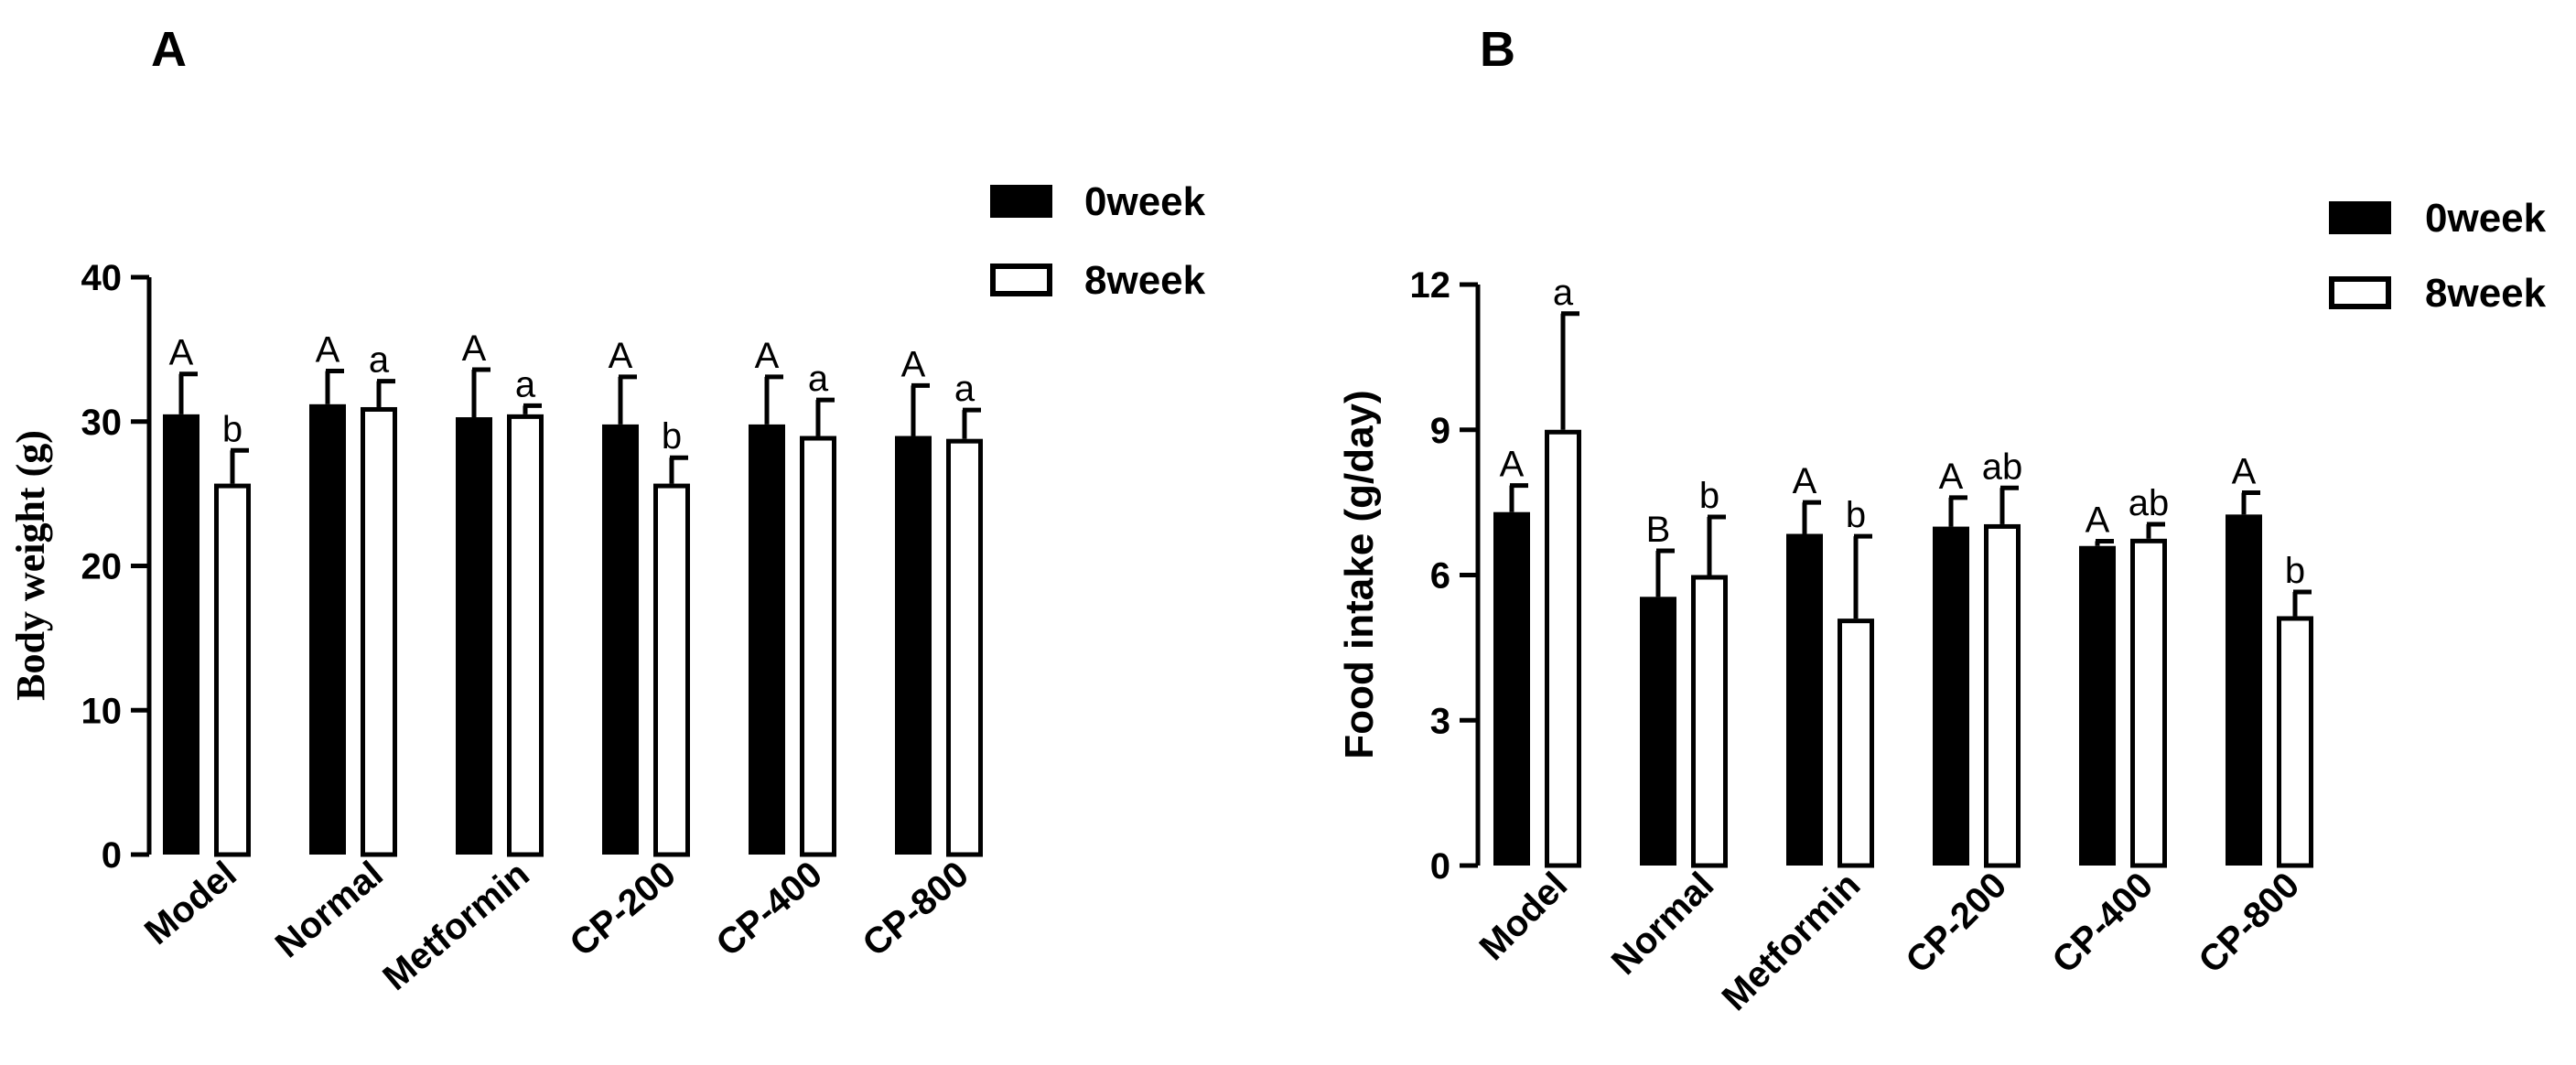 The height and width of the screenshot is (1065, 2576). I want to click on panel-letter: B, so click(1497, 49).